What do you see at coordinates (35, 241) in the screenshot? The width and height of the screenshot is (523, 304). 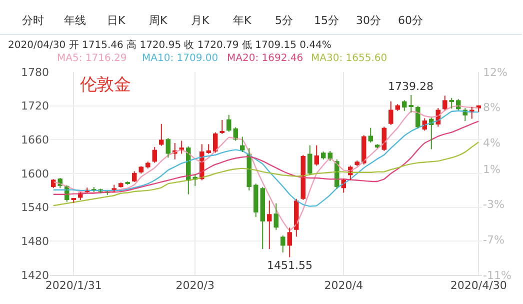 I see `y-tick-label: 1480` at bounding box center [35, 241].